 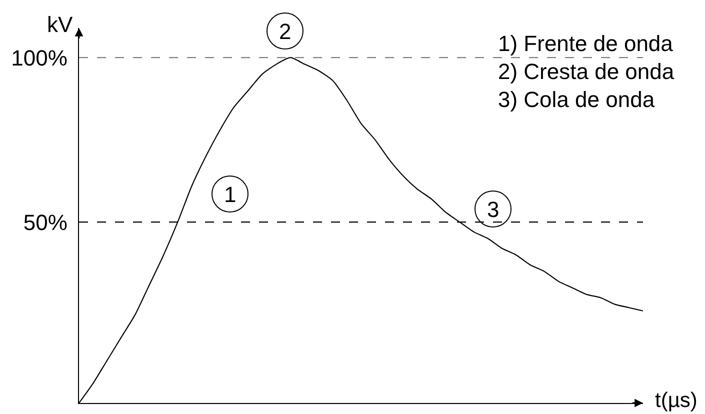 I want to click on annotation: 3, so click(x=493, y=209).